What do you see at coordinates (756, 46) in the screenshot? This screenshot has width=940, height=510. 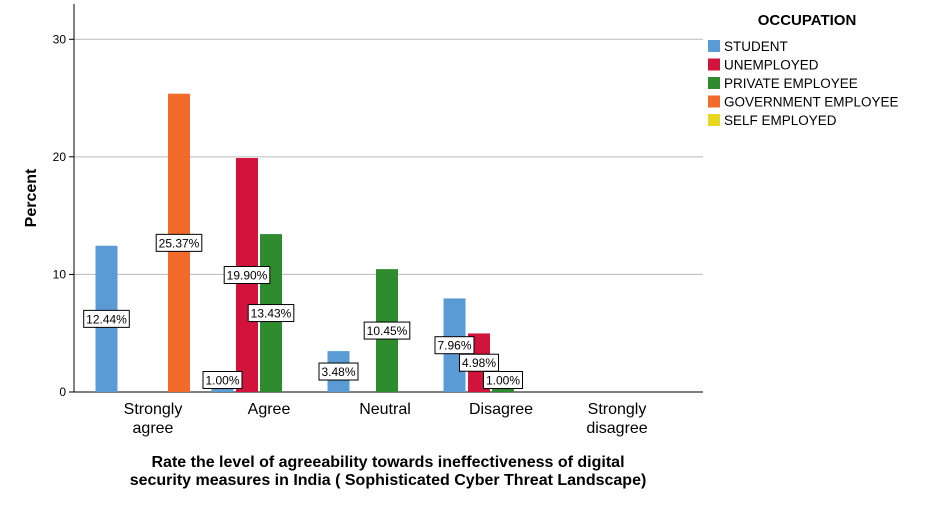 I see `legend-entry: STUDENT` at bounding box center [756, 46].